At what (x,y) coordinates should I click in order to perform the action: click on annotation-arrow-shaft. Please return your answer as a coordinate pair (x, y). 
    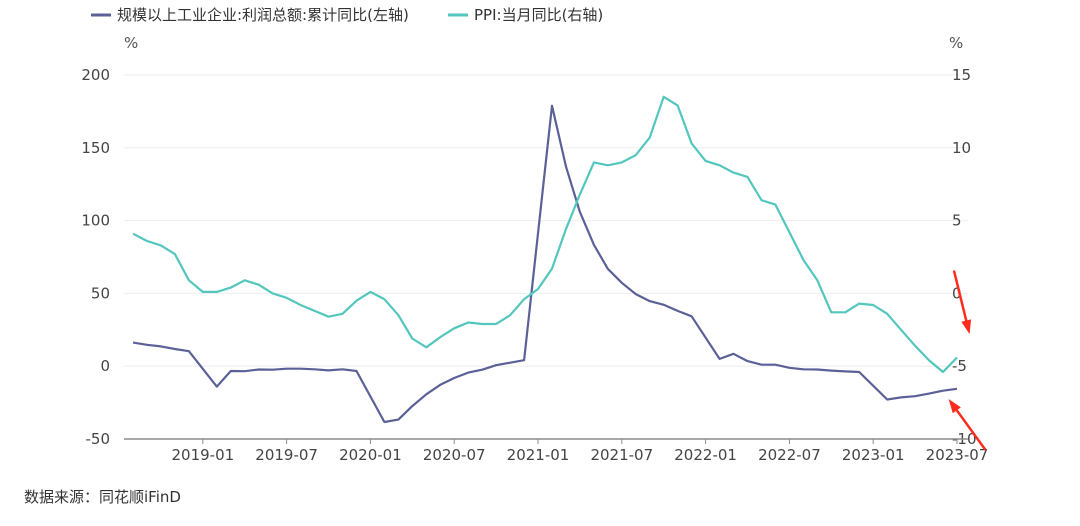
    Looking at the image, I should click on (971, 430).